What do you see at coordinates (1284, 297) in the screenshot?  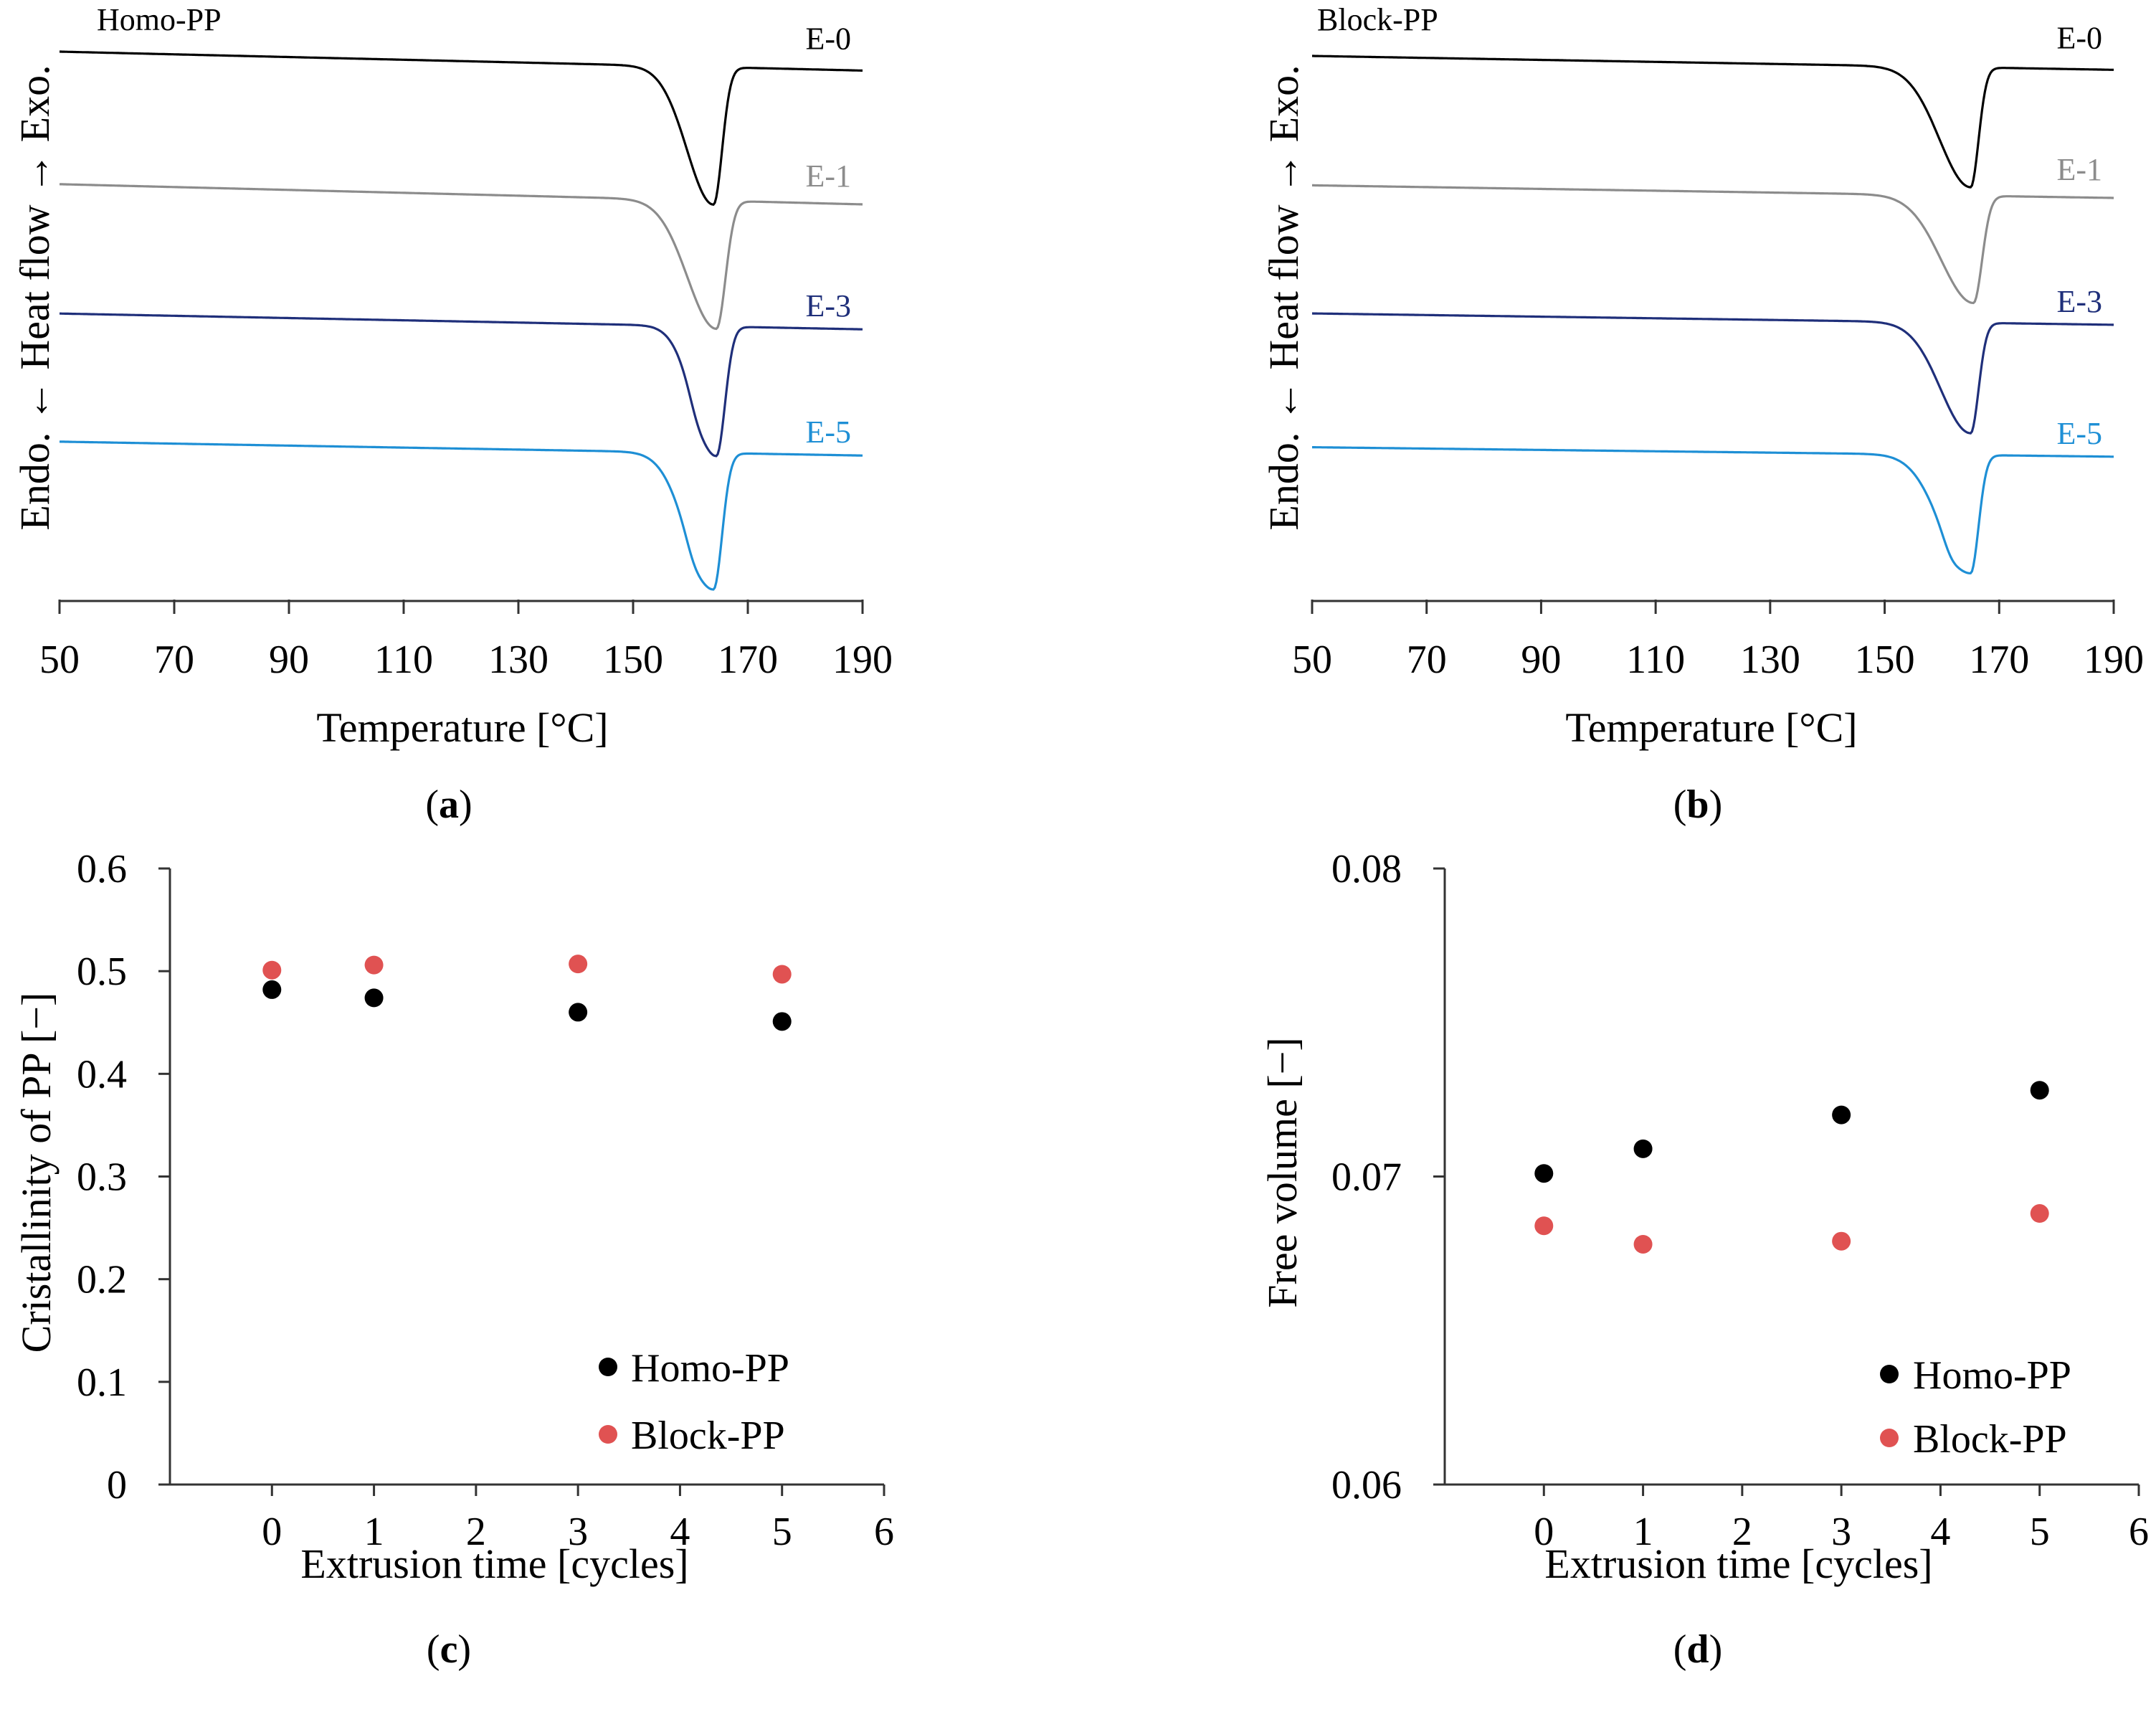 I see `panel-b-ylabel: Endo. ← Heat flow → Exo.` at bounding box center [1284, 297].